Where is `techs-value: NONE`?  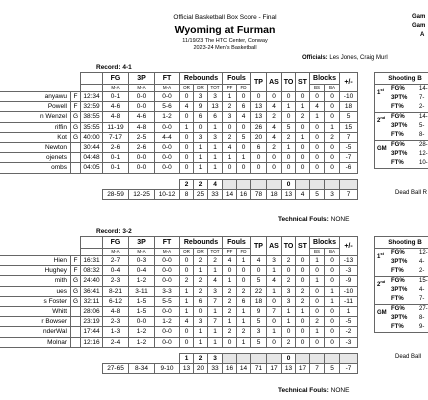 techs-value: NONE is located at coordinates (340, 390).